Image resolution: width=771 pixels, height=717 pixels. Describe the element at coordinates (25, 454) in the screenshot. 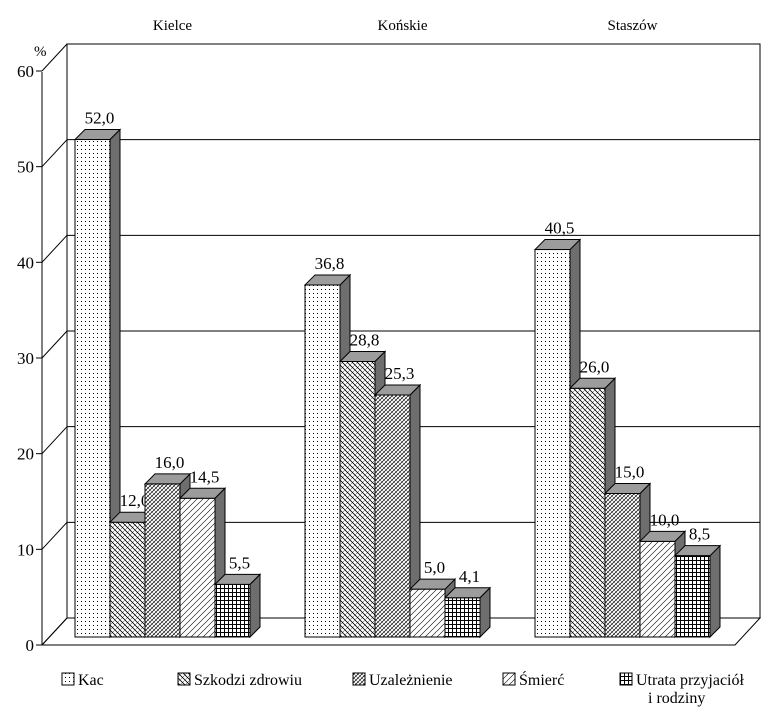

I see `y-tick-label: 20` at that location.